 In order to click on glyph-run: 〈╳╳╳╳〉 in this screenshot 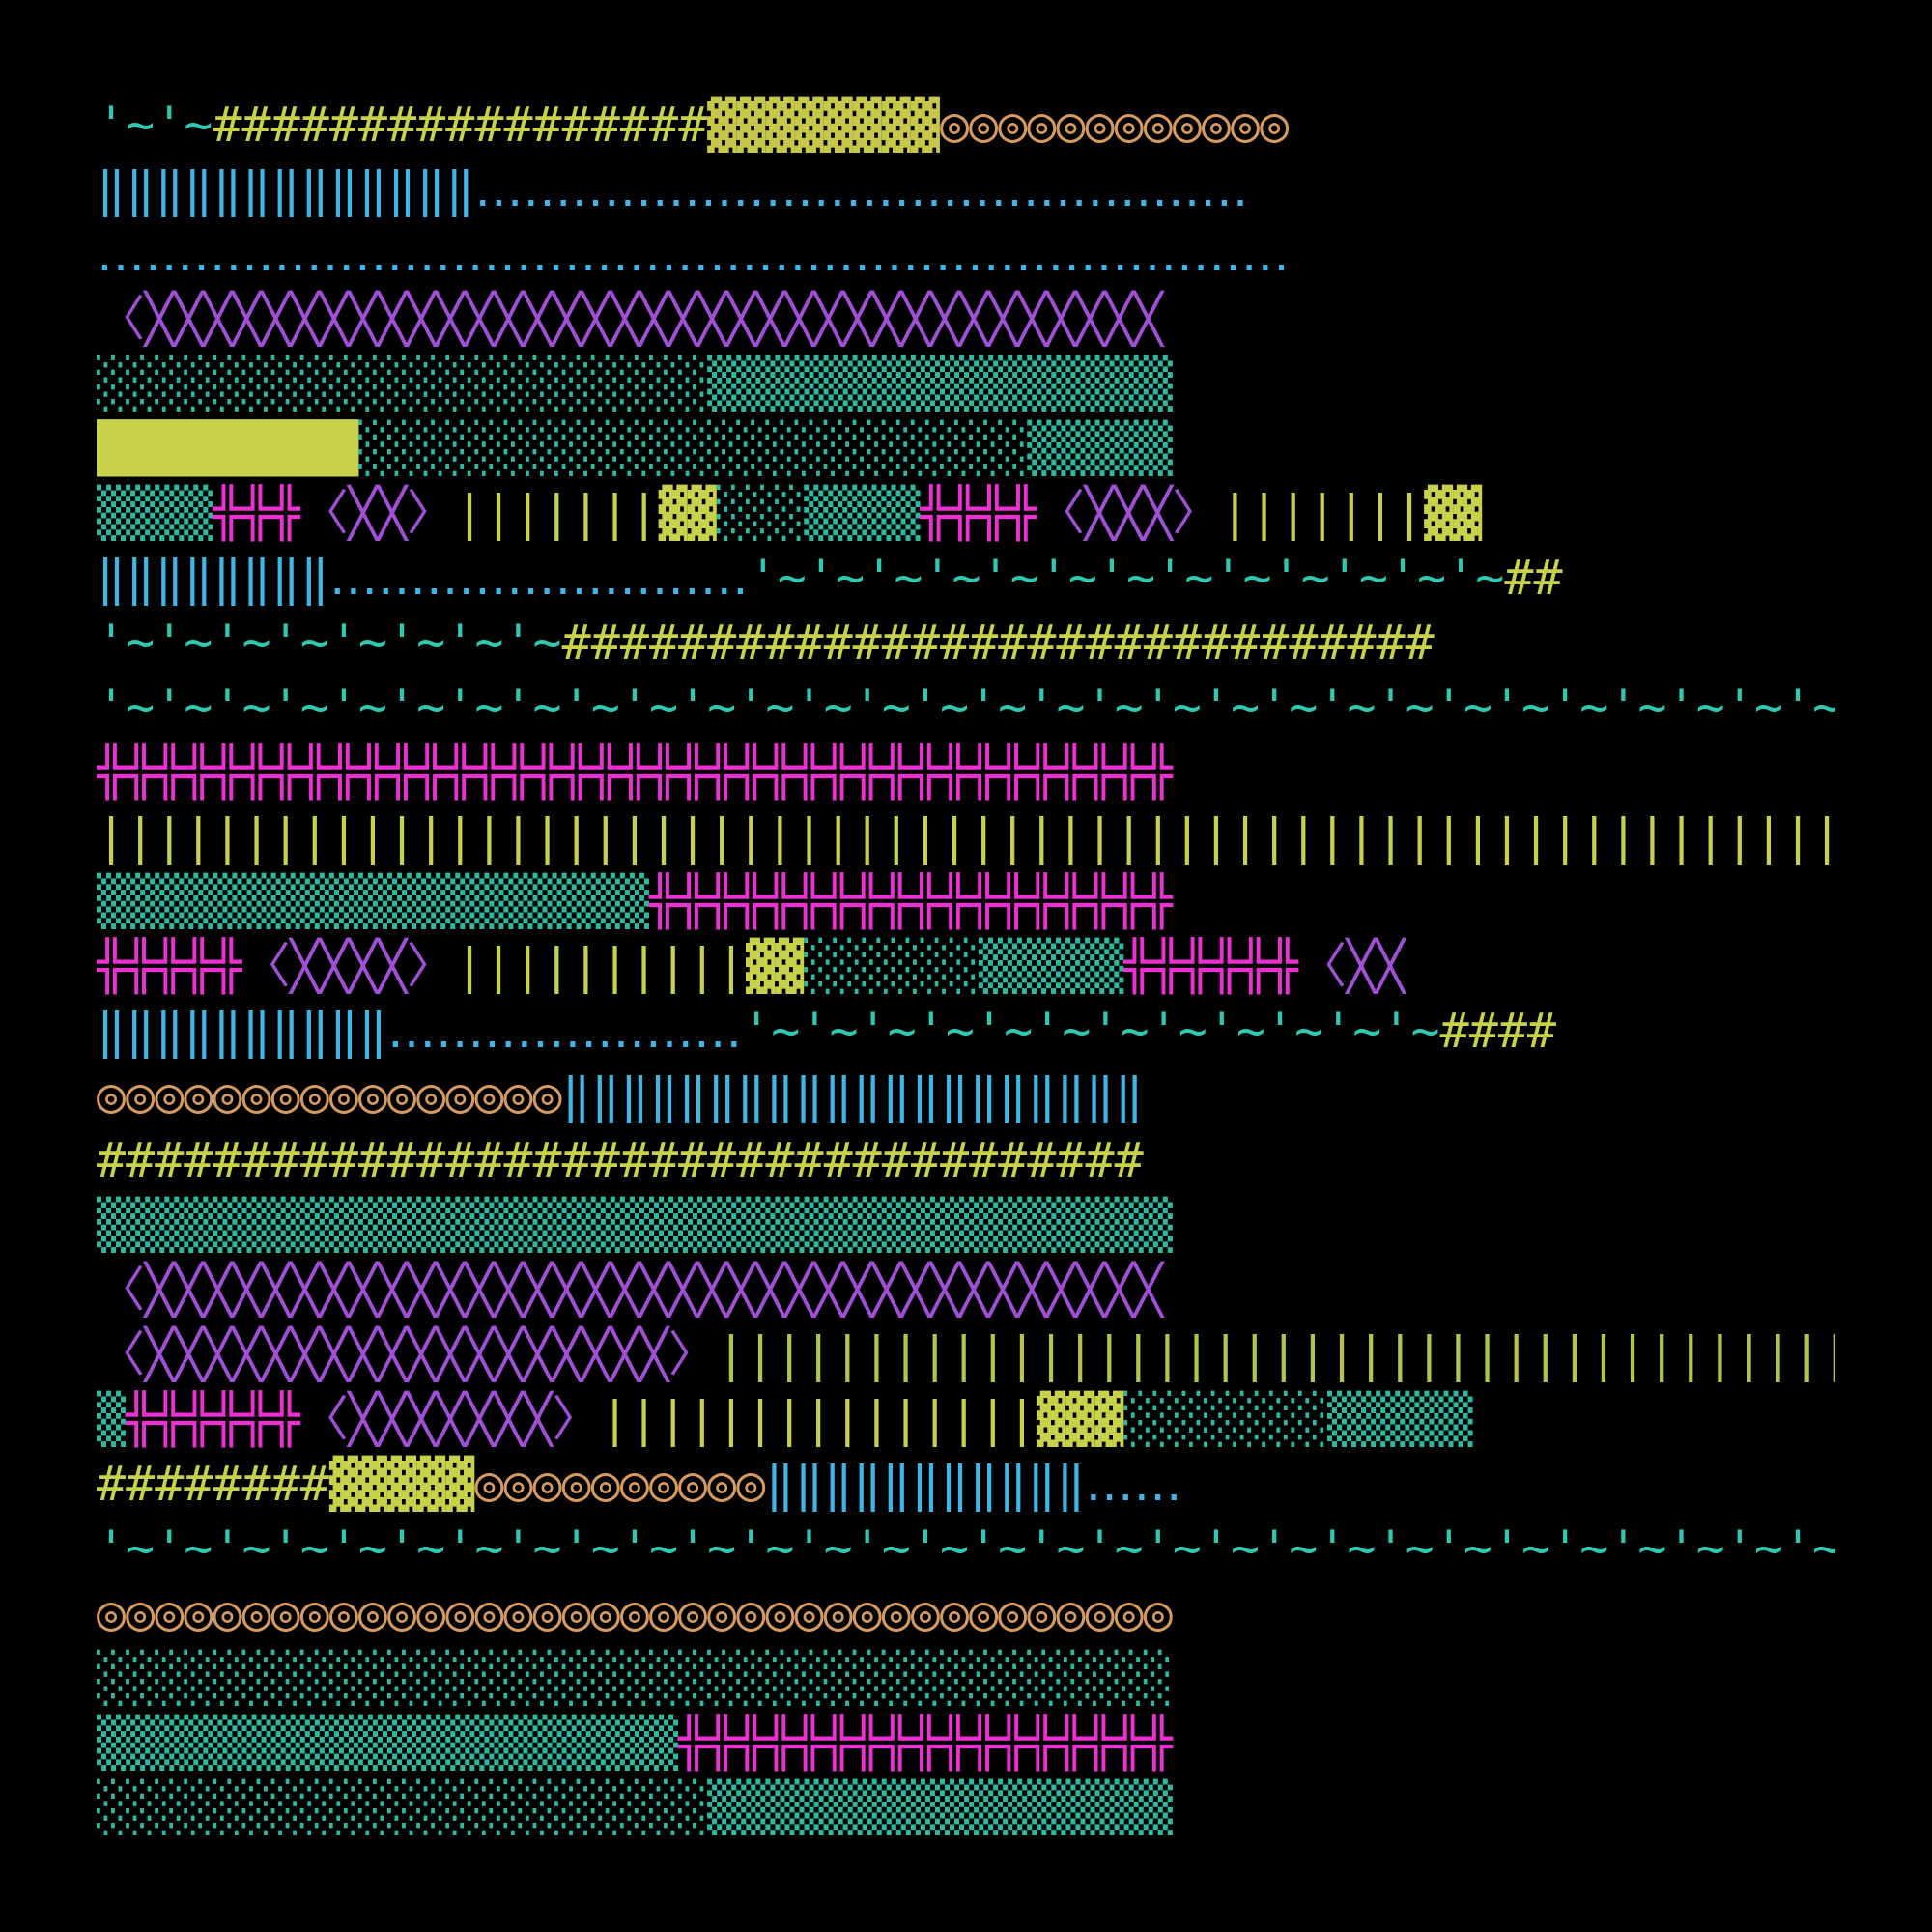, I will do `click(348, 966)`.